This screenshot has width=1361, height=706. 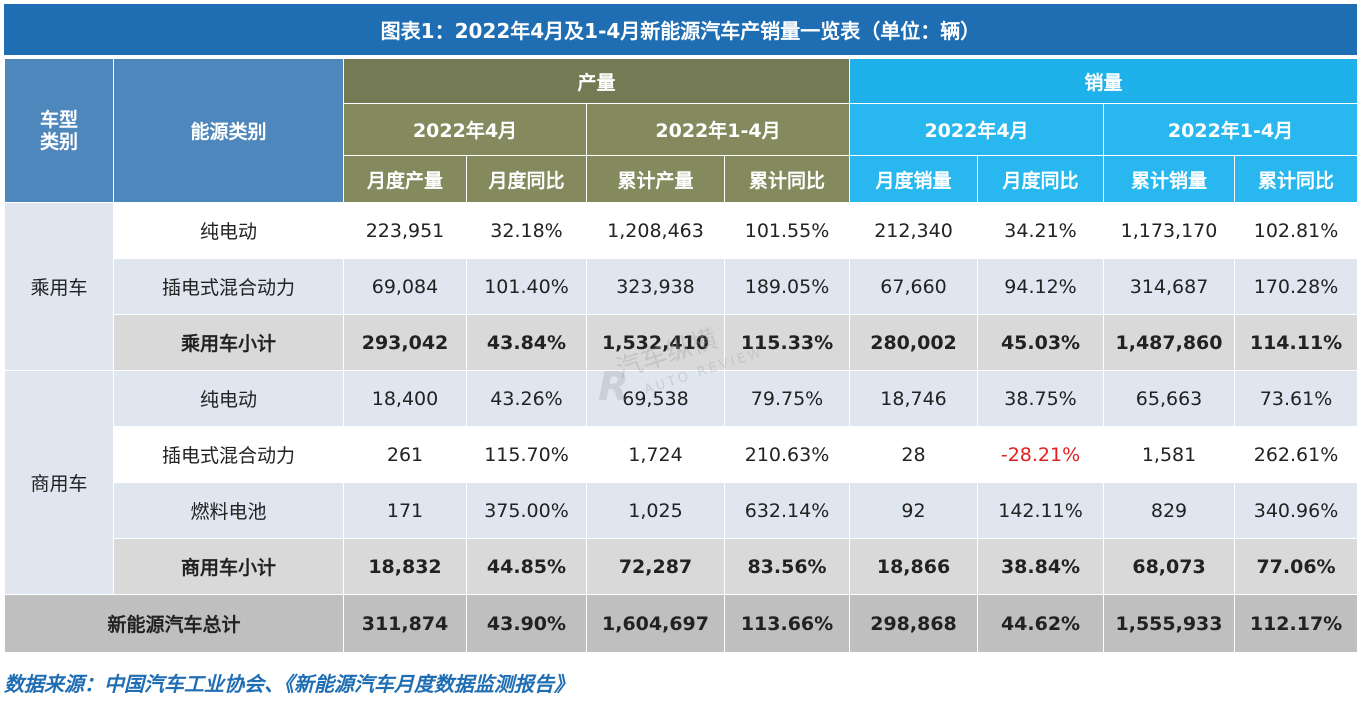 What do you see at coordinates (914, 230) in the screenshot?
I see `cell: 212,340` at bounding box center [914, 230].